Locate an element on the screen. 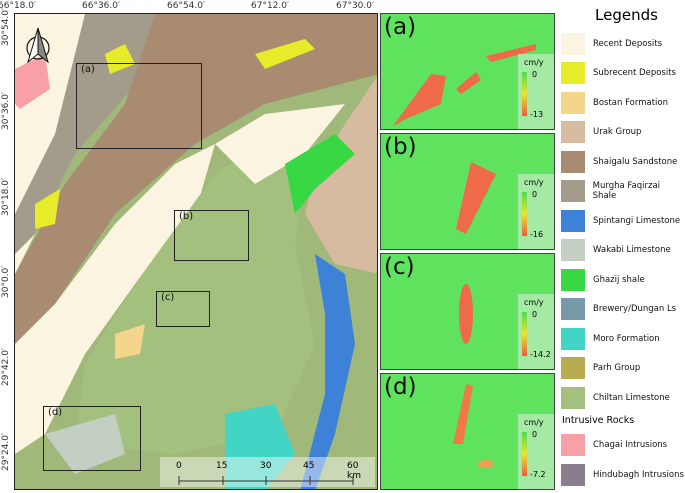 The height and width of the screenshot is (493, 685). panel-label: (b) is located at coordinates (400, 147).